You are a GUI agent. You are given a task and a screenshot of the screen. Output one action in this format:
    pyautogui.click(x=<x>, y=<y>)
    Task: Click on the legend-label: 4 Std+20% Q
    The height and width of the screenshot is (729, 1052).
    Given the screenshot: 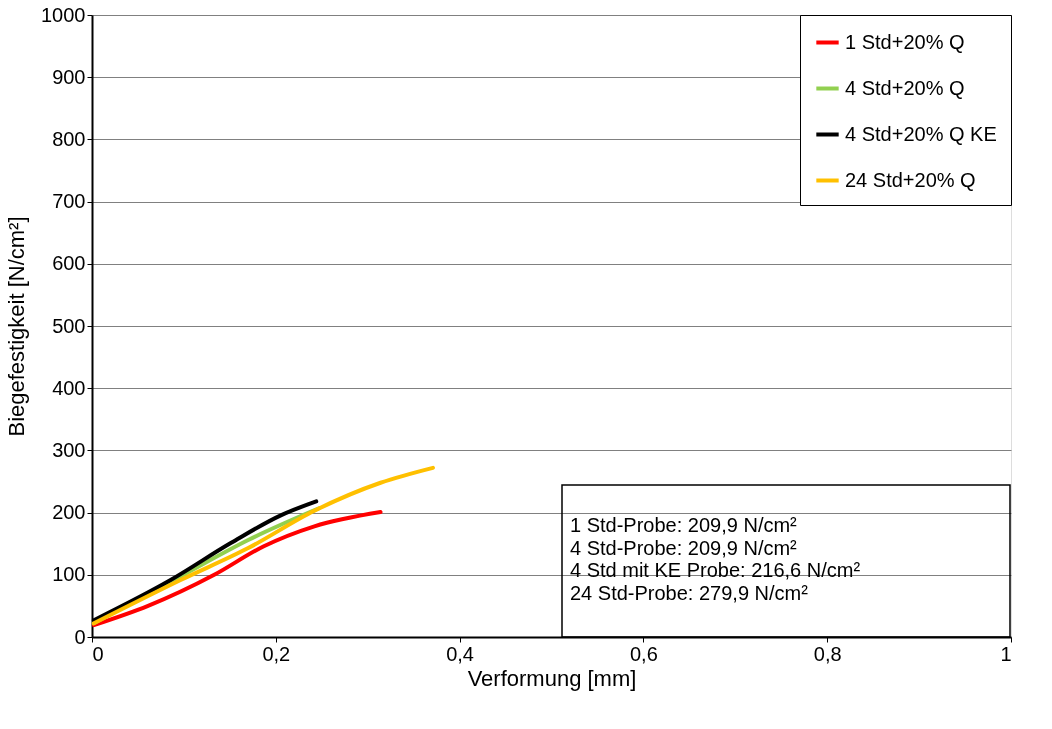 What is the action you would take?
    pyautogui.click(x=905, y=87)
    